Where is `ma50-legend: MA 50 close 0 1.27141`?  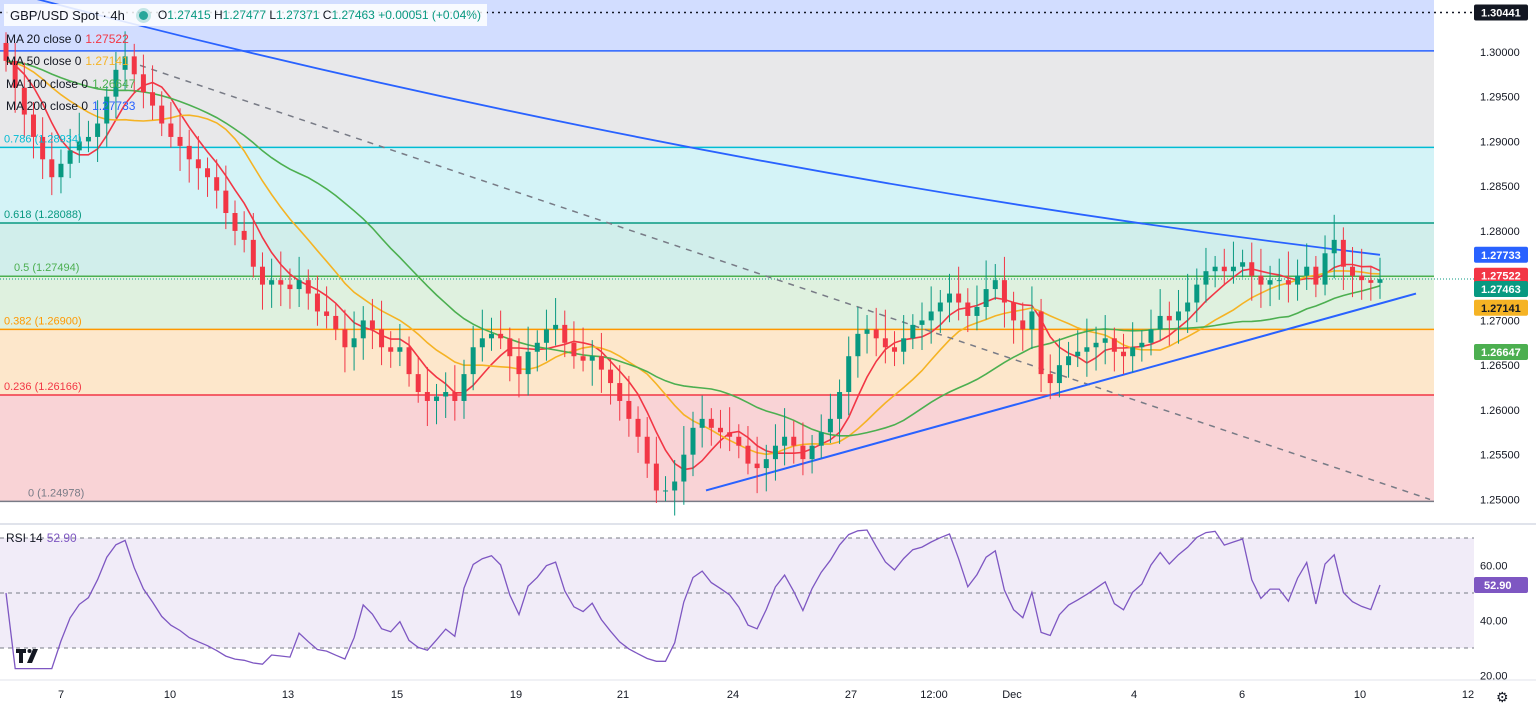 ma50-legend: MA 50 close 0 1.27141 is located at coordinates (67, 61).